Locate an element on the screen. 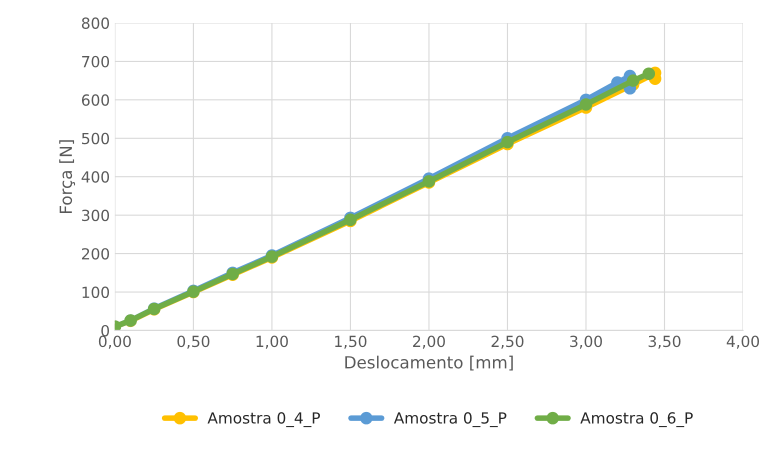  x-axis-title: Deslocamento [mm] is located at coordinates (429, 363).